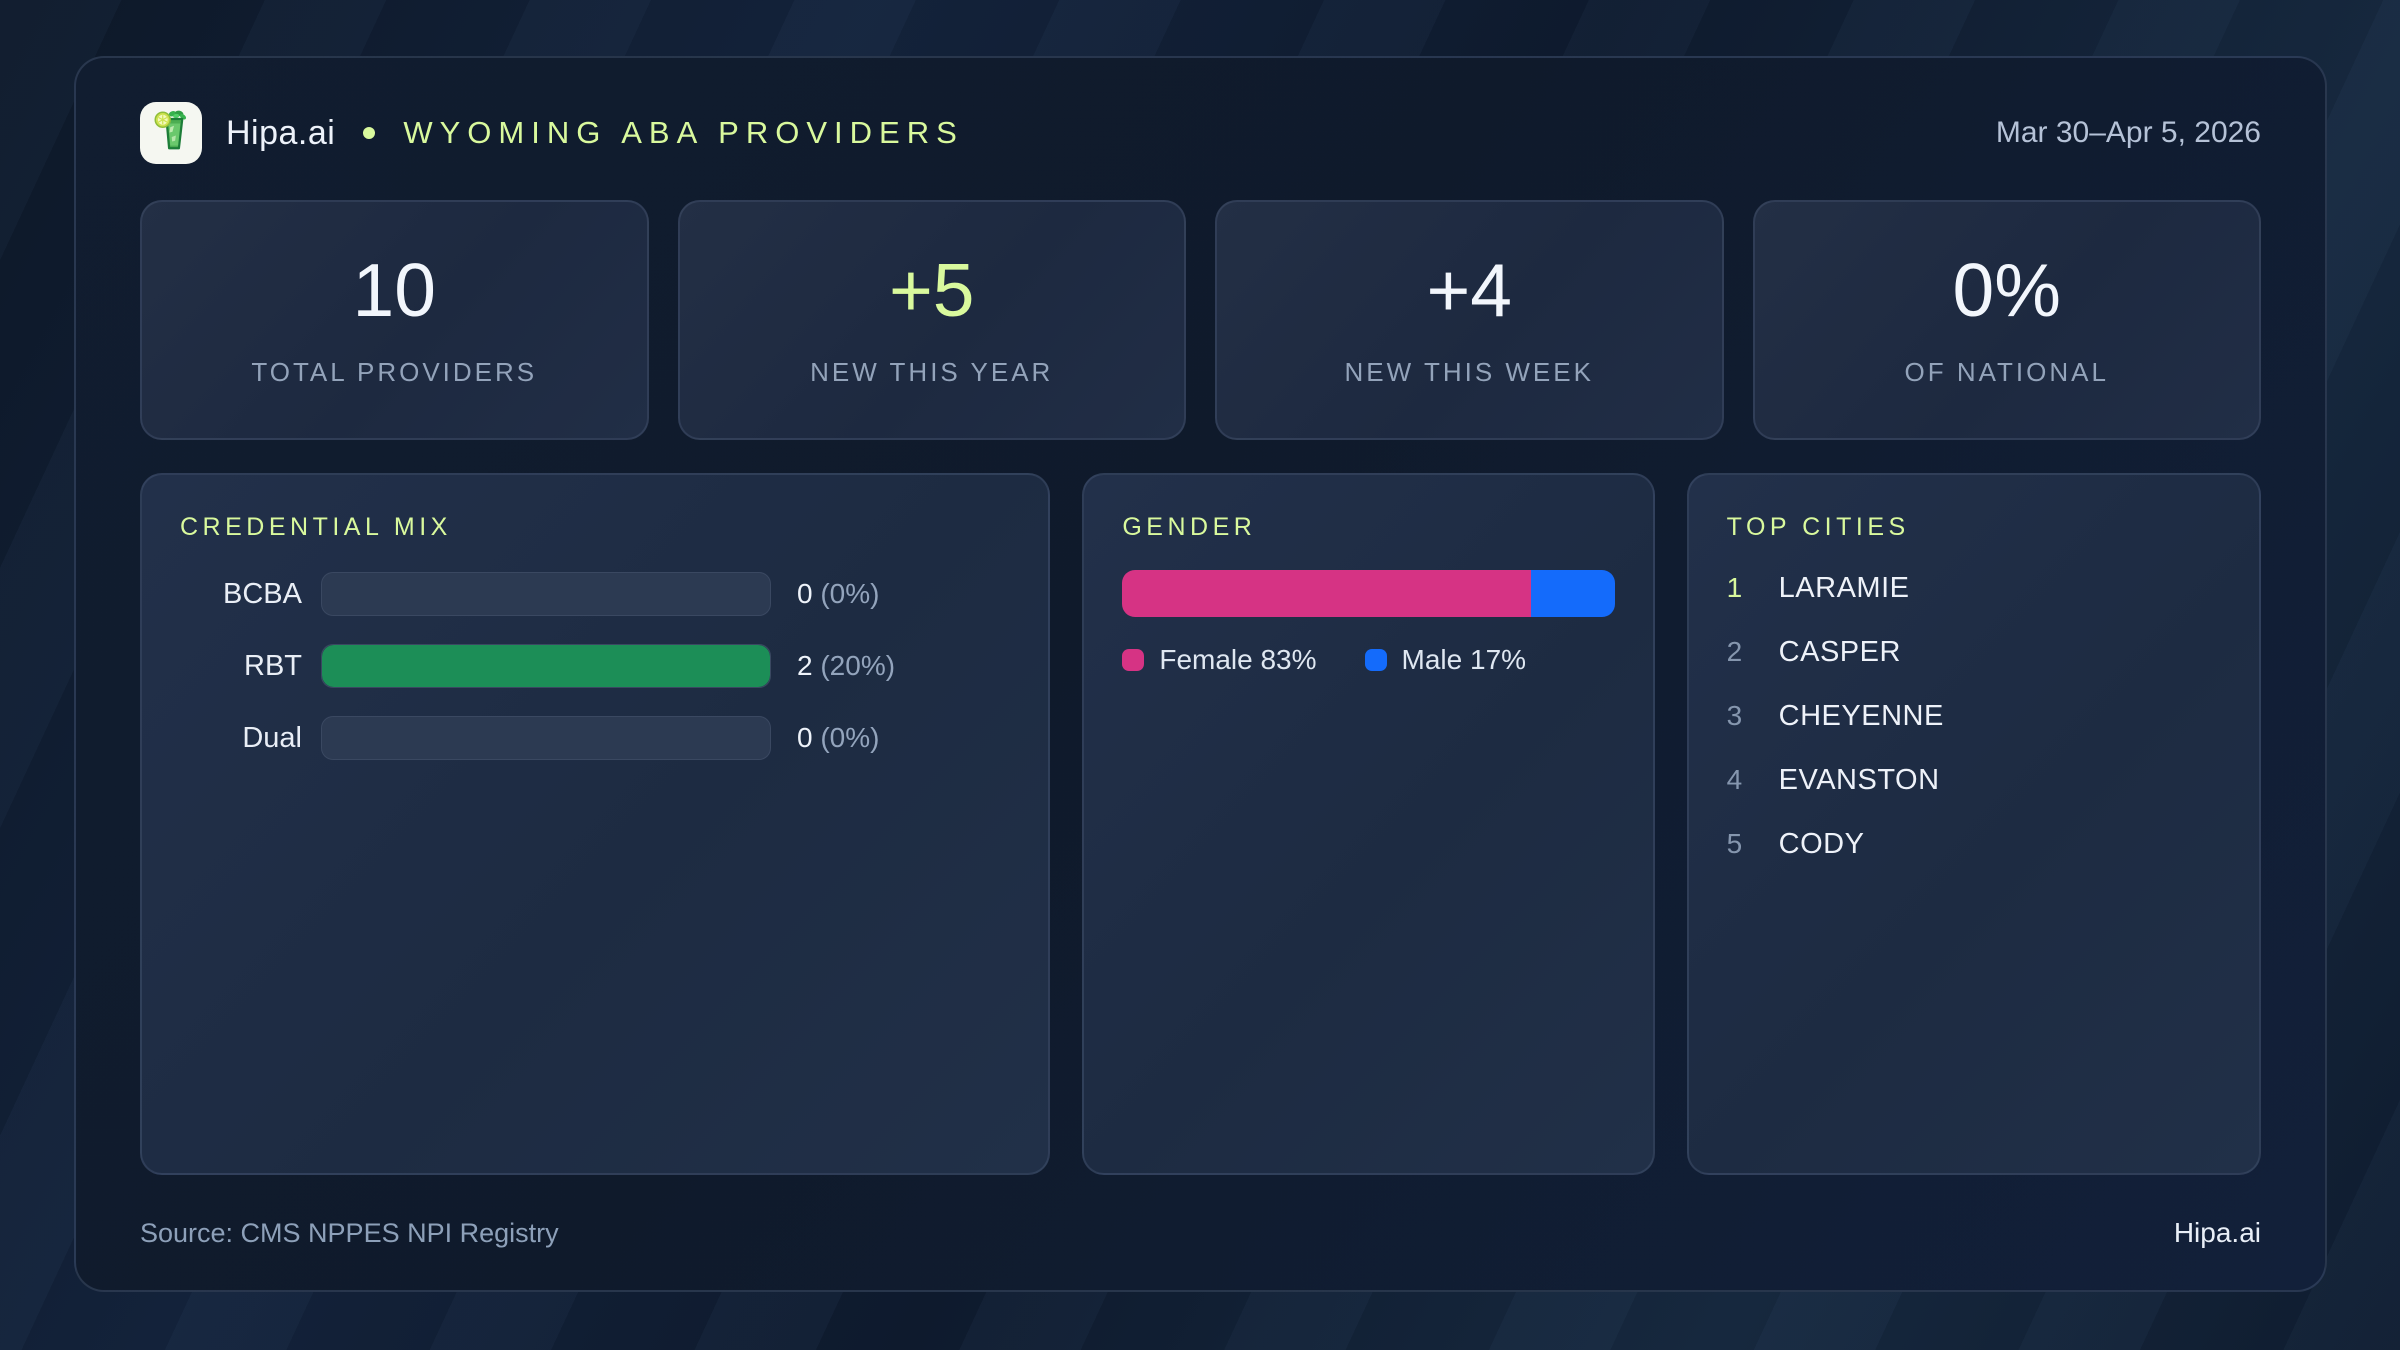  What do you see at coordinates (316, 527) in the screenshot?
I see `panel-title: CREDENTIAL MIX` at bounding box center [316, 527].